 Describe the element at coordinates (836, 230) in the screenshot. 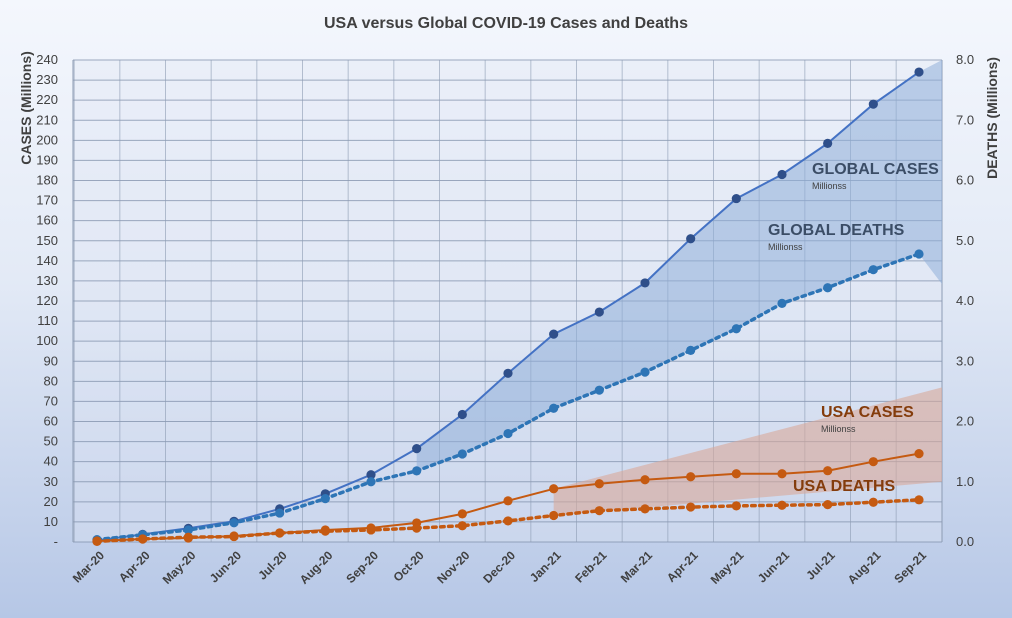

I see `global-deaths-label: GLOBAL DEATHS` at that location.